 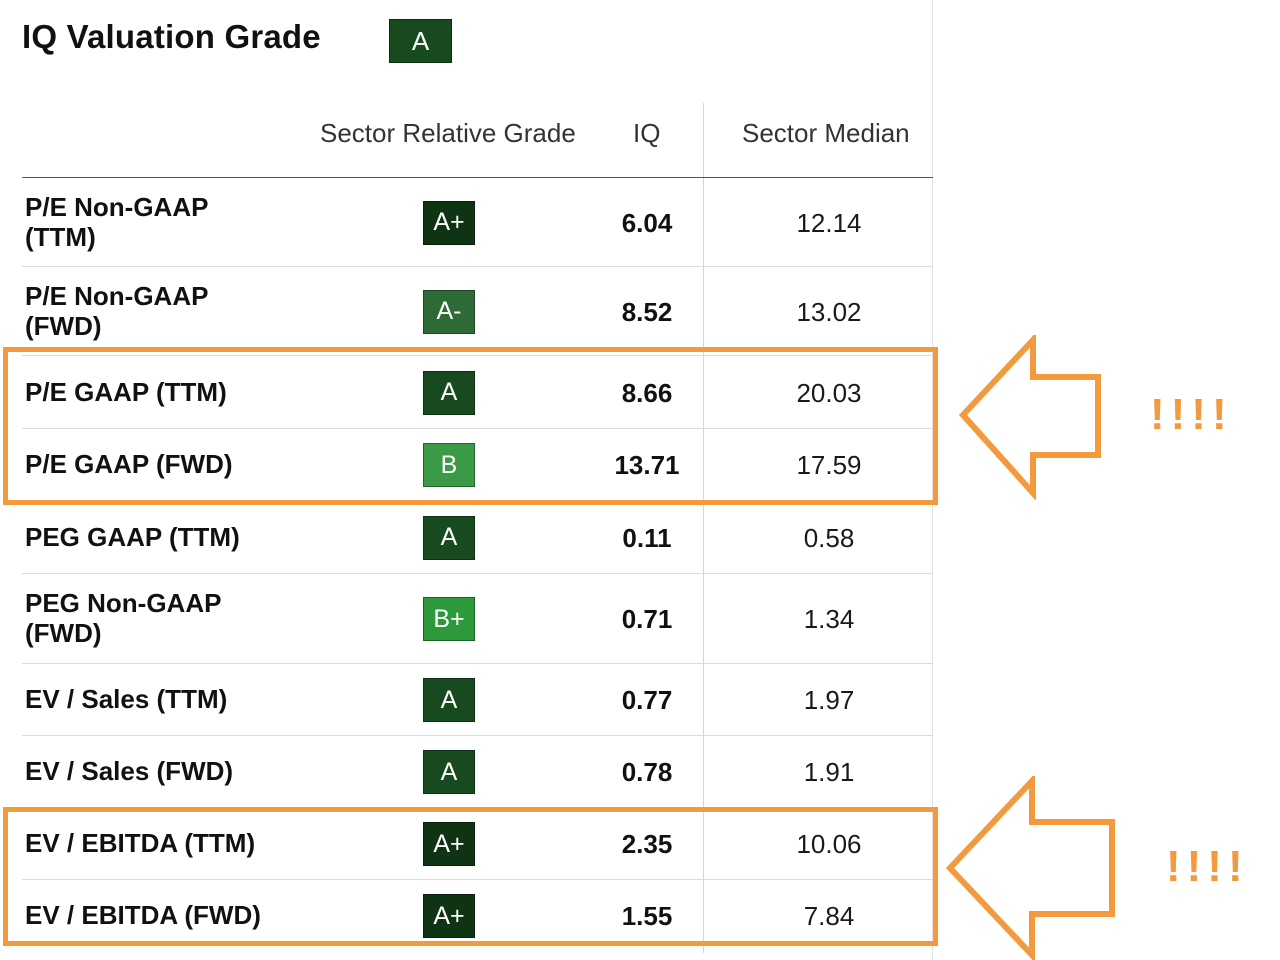 I want to click on highlight-box-pe-gaap, so click(x=470, y=426).